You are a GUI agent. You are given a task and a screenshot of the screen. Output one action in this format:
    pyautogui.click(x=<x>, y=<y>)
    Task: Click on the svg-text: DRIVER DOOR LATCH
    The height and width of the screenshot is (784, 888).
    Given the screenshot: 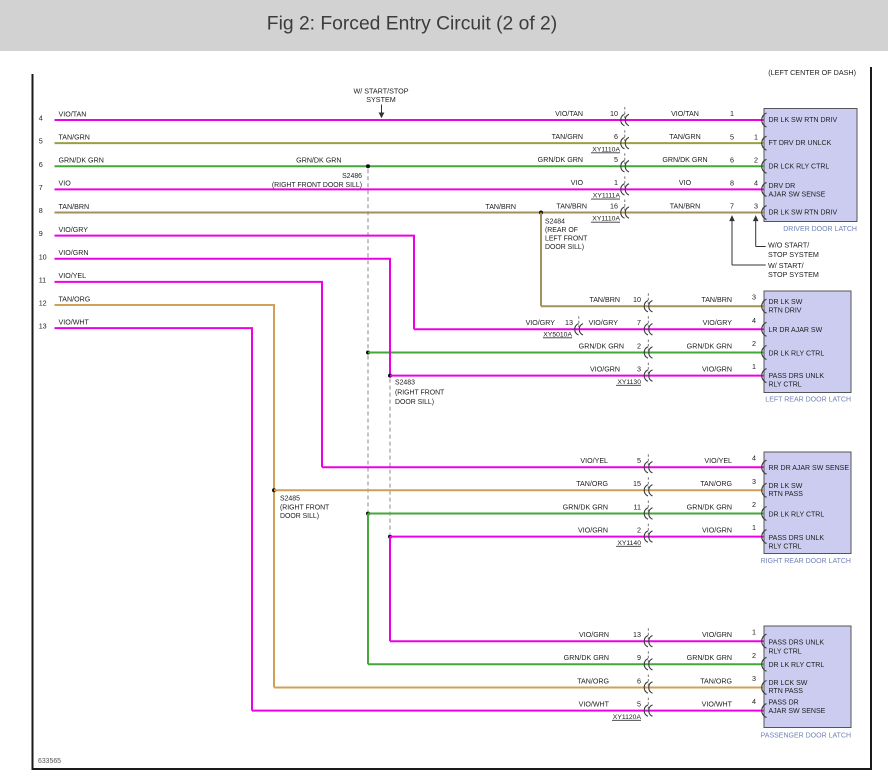 What is the action you would take?
    pyautogui.click(x=820, y=229)
    